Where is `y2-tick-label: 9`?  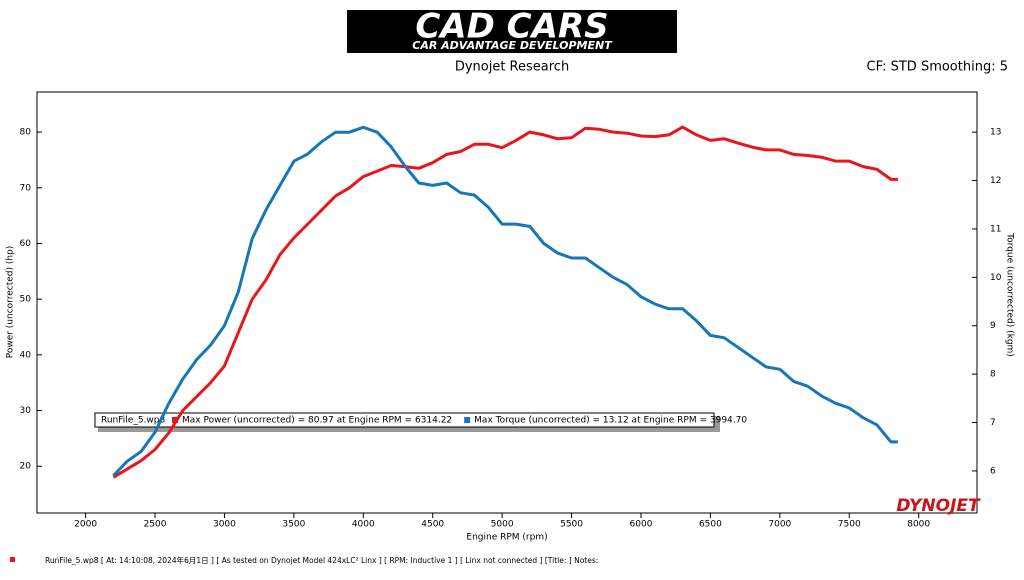 y2-tick-label: 9 is located at coordinates (993, 326).